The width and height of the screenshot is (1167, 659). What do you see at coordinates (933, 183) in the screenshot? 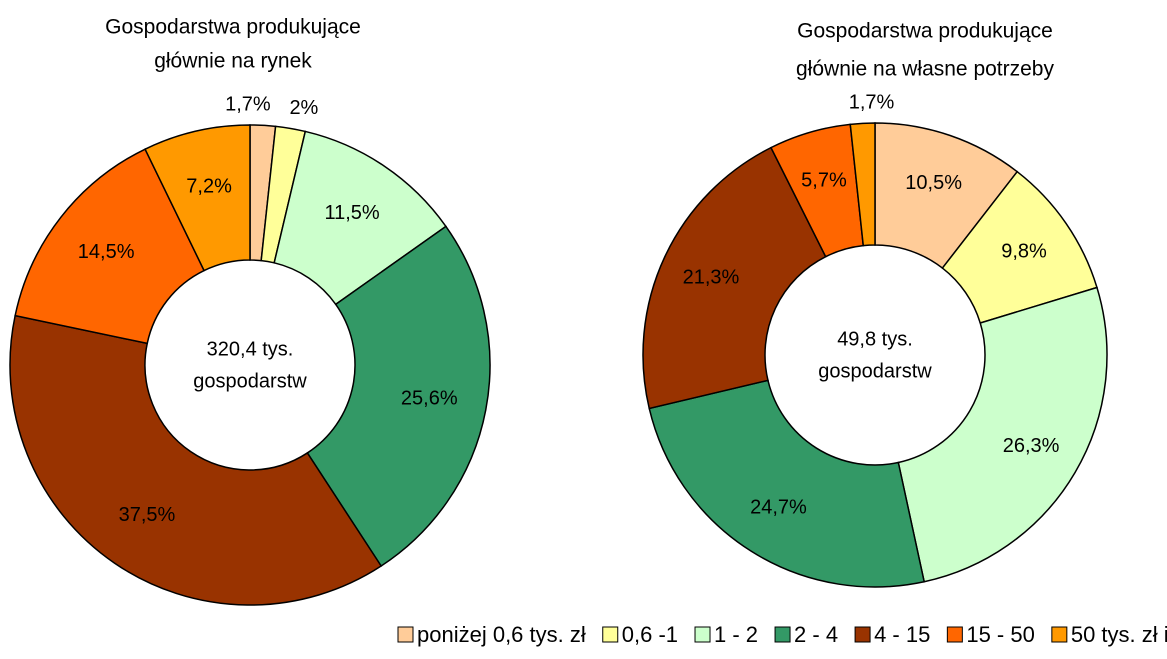
I see `data-label: 10,5%` at bounding box center [933, 183].